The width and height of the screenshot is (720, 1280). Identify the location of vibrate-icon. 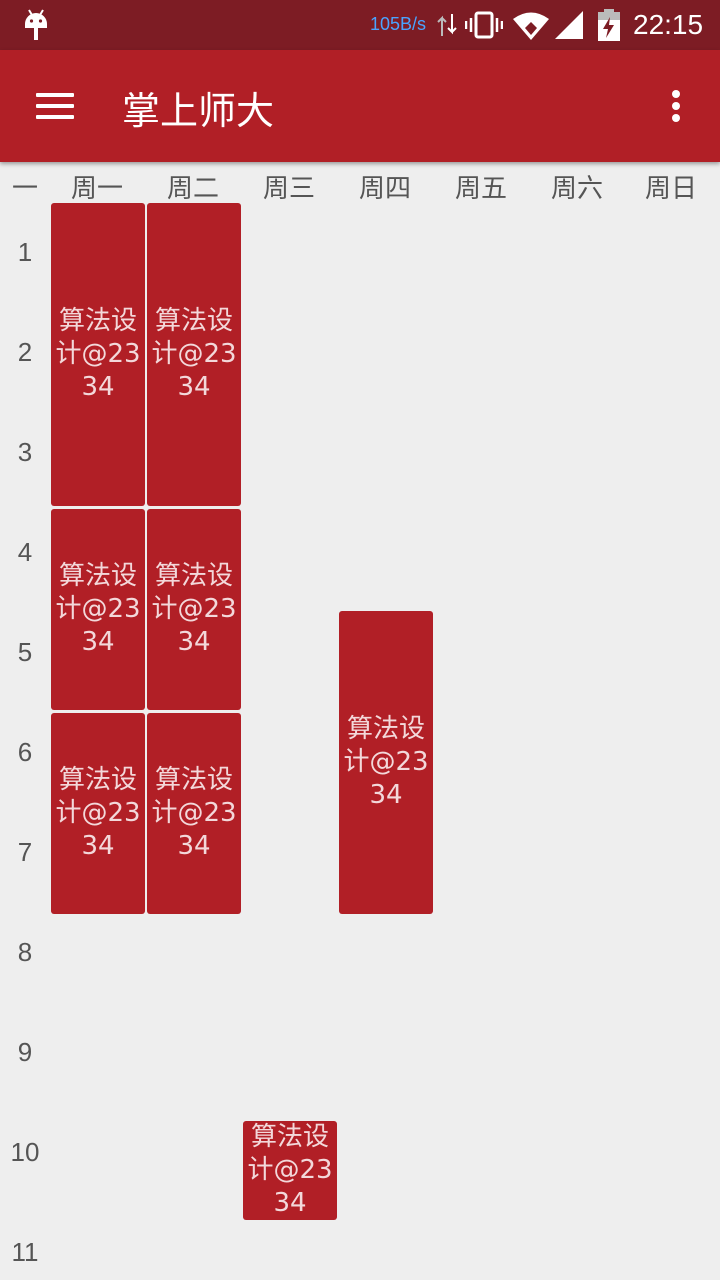
(484, 27).